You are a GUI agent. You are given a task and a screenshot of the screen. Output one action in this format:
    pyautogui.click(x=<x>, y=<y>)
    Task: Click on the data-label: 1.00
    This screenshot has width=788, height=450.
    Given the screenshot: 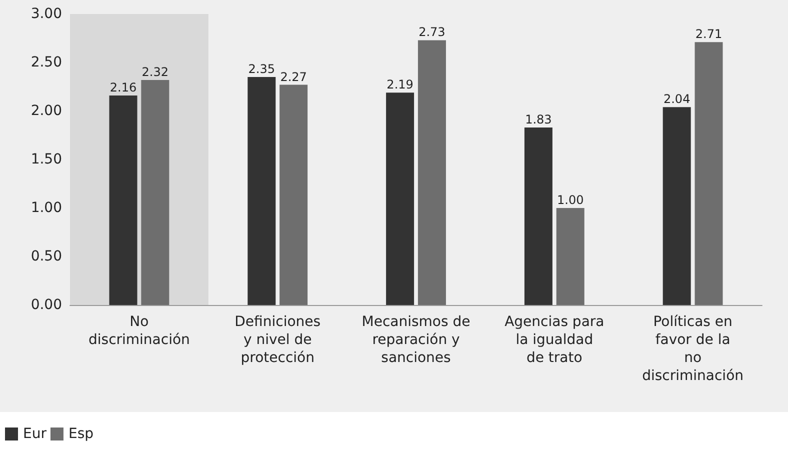 What is the action you would take?
    pyautogui.click(x=570, y=200)
    